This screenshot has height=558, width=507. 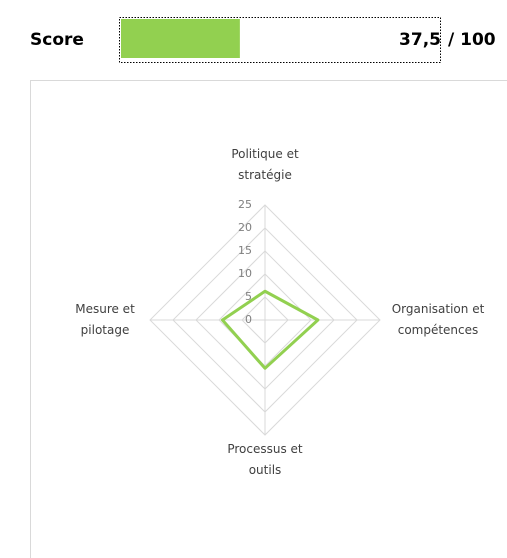 I want to click on axis-label: compétences, so click(x=438, y=330).